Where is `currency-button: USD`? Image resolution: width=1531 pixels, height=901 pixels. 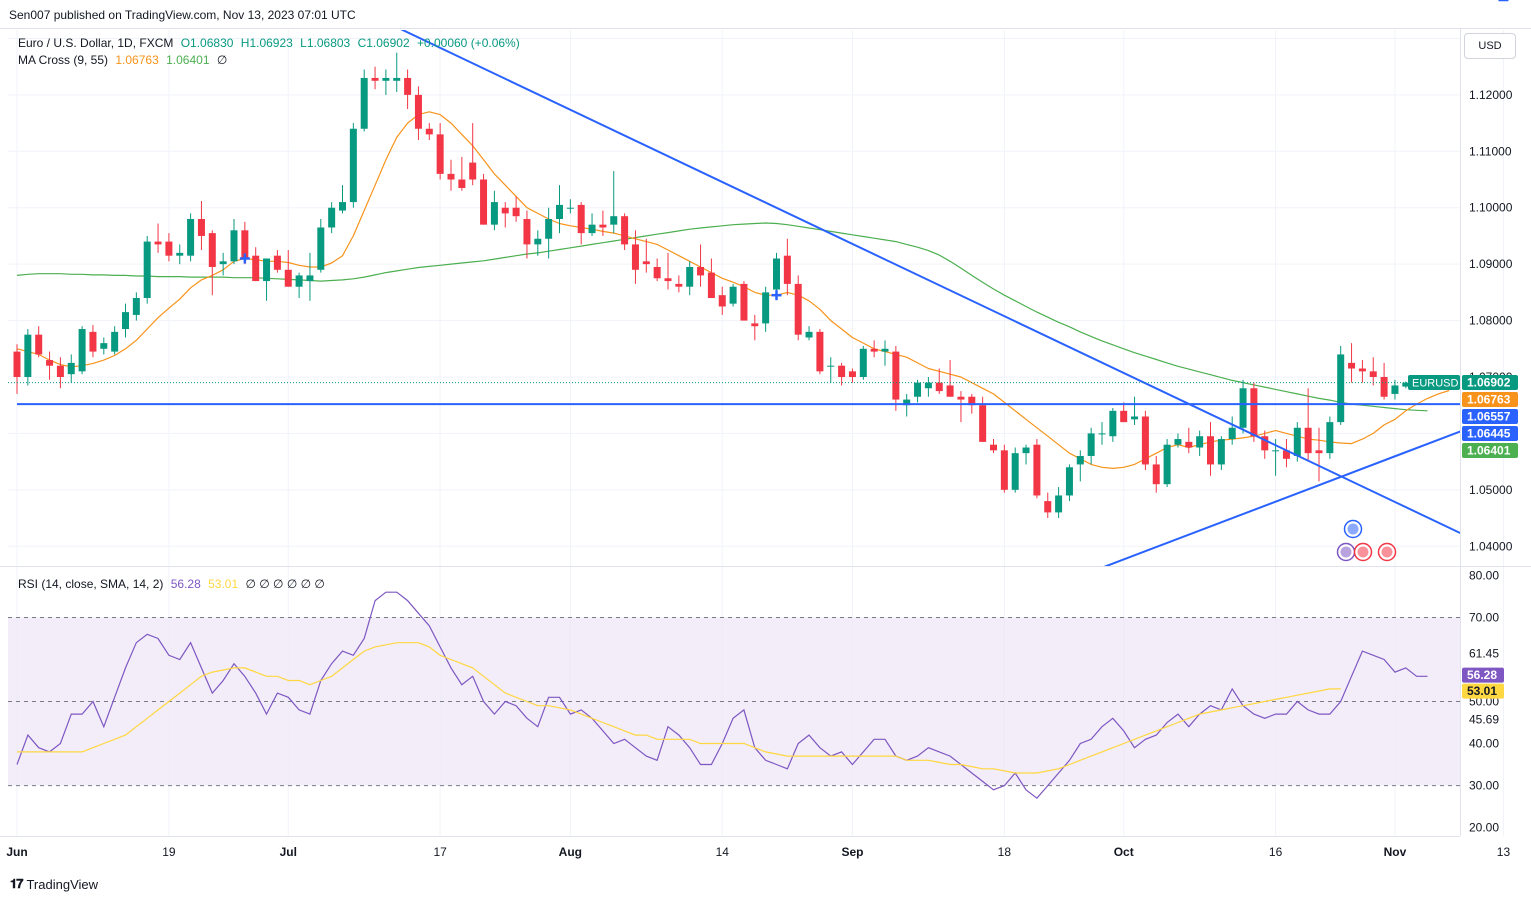 currency-button: USD is located at coordinates (1490, 46).